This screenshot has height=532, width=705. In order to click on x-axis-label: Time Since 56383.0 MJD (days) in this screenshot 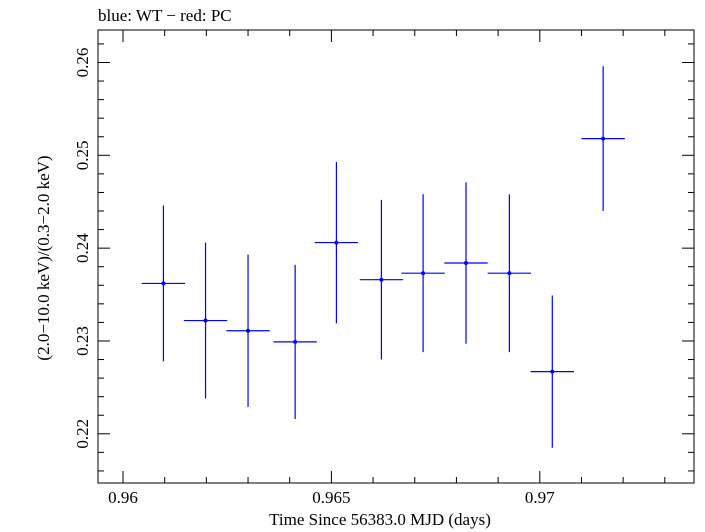, I will do `click(380, 519)`.